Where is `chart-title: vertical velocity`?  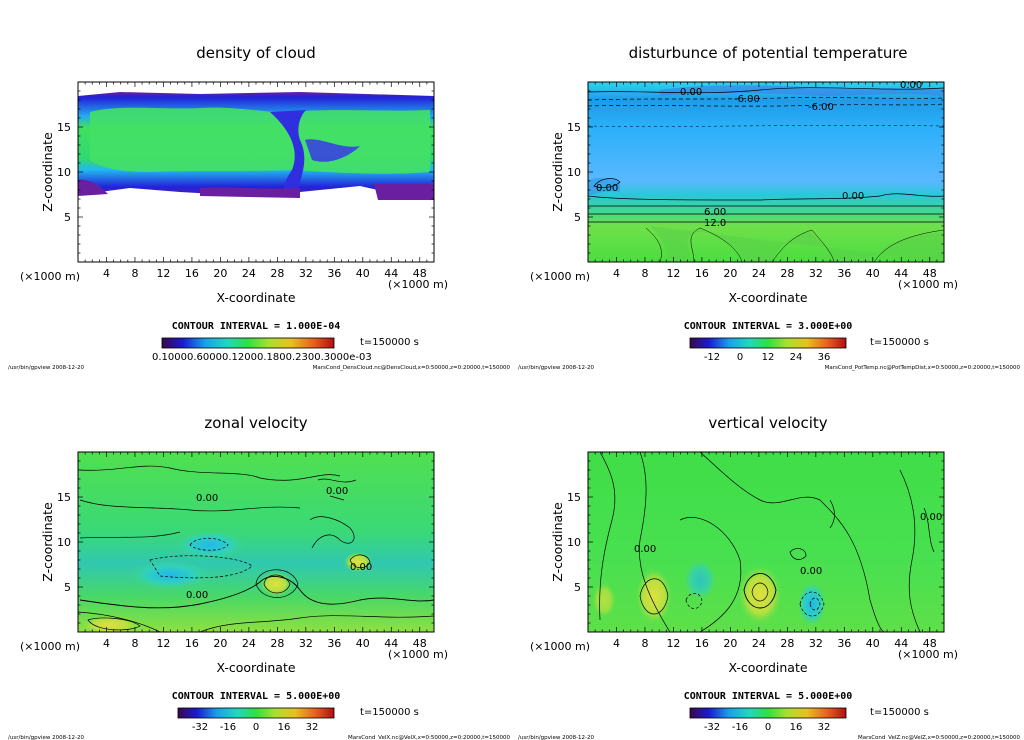
chart-title: vertical velocity is located at coordinates (767, 423).